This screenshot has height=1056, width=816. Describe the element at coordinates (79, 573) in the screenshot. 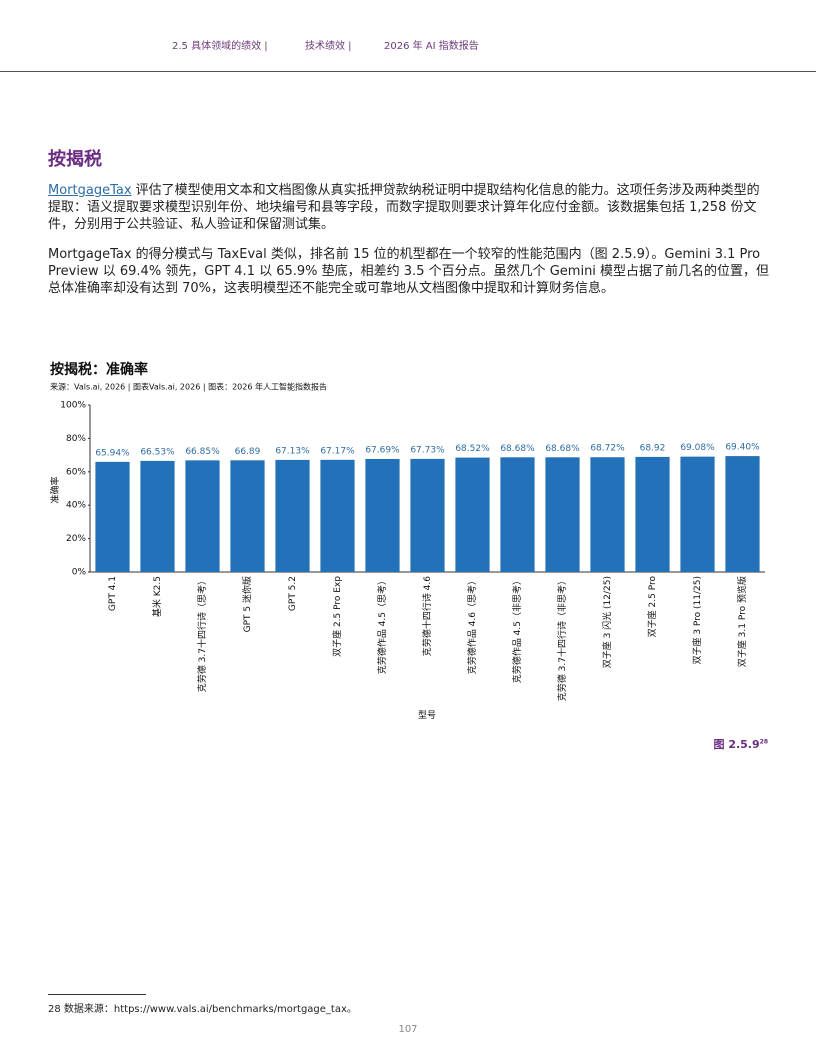

I see `y-tick-label: 0%` at that location.